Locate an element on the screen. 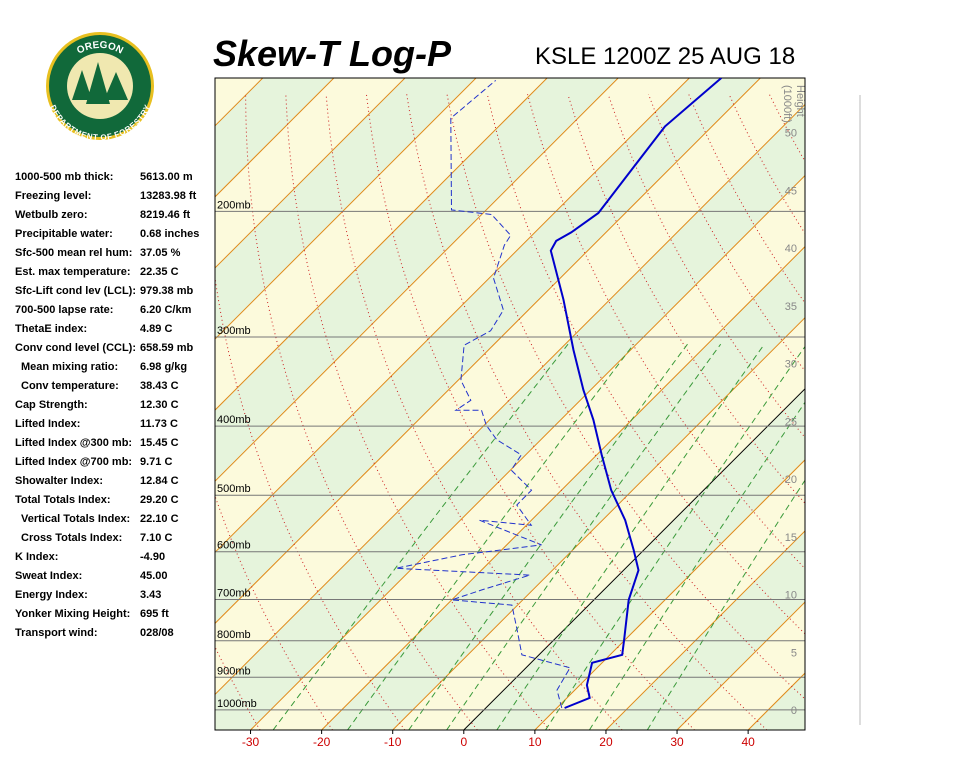  stat-value: 45.00 is located at coordinates (154, 576).